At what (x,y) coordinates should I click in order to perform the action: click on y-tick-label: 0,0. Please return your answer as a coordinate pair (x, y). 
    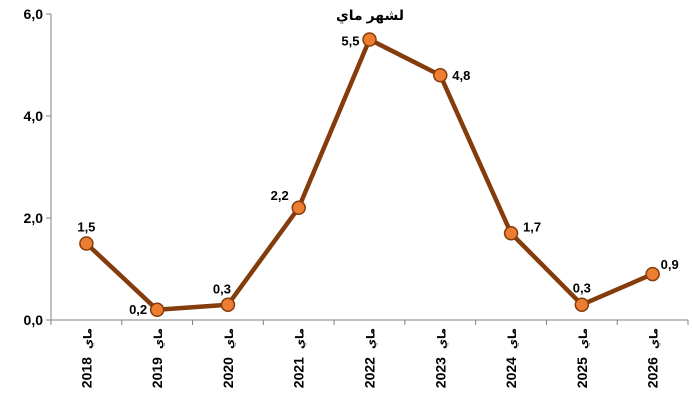
    Looking at the image, I should click on (34, 320).